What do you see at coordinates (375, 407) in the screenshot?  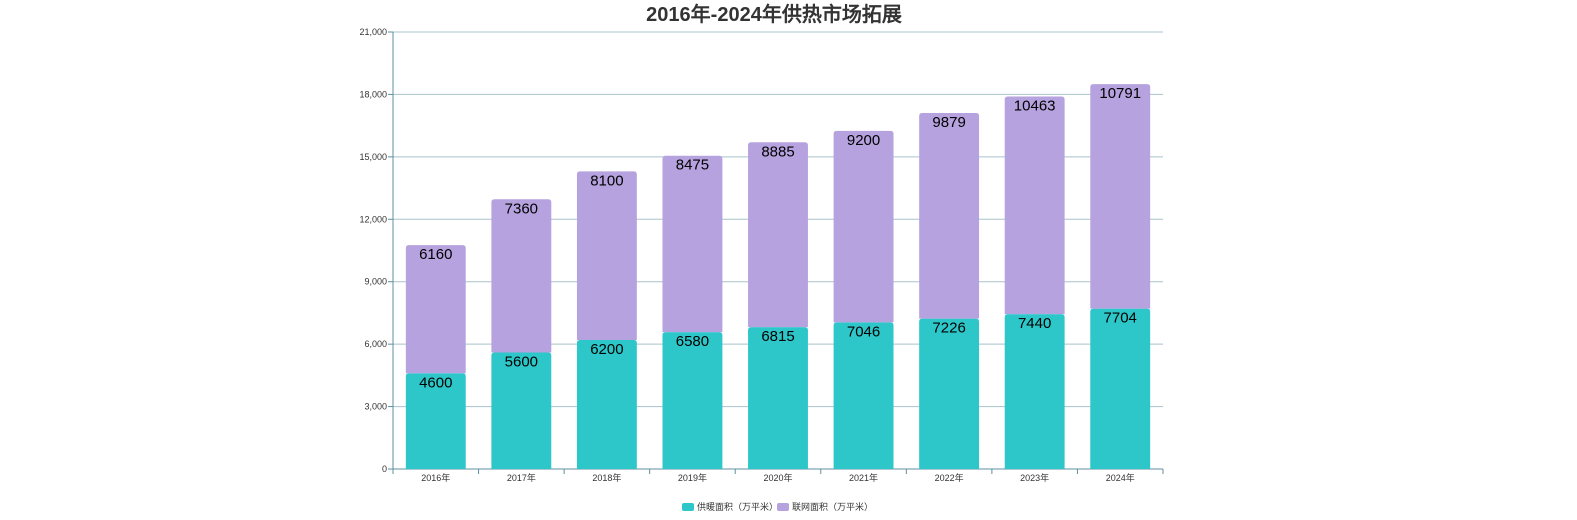 I see `y-tick-label: 3,000` at bounding box center [375, 407].